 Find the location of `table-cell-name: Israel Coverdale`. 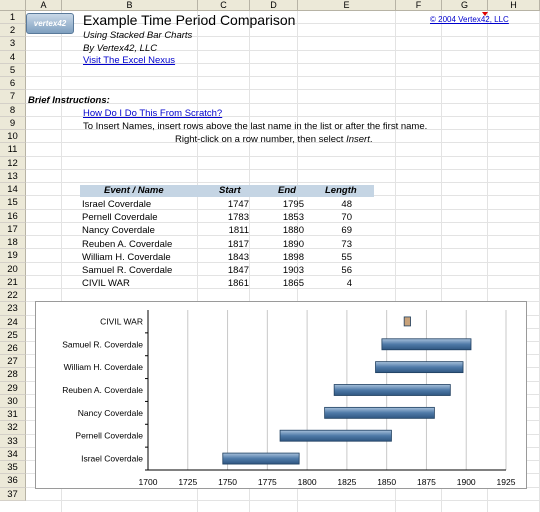

table-cell-name: Israel Coverdale is located at coordinates (117, 204).